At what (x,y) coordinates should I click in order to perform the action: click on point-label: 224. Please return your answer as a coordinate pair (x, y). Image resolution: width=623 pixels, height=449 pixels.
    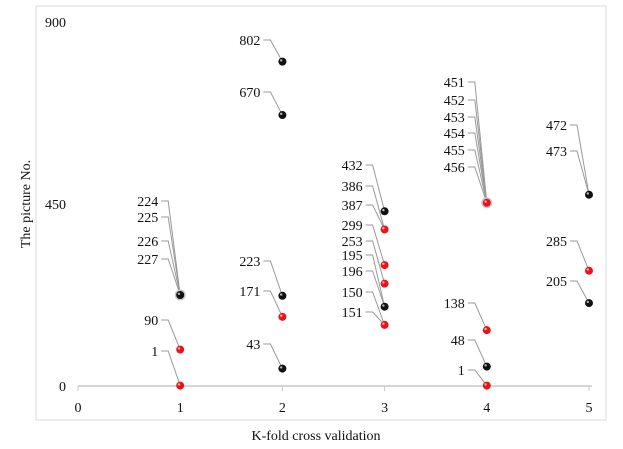
    Looking at the image, I should click on (147, 202).